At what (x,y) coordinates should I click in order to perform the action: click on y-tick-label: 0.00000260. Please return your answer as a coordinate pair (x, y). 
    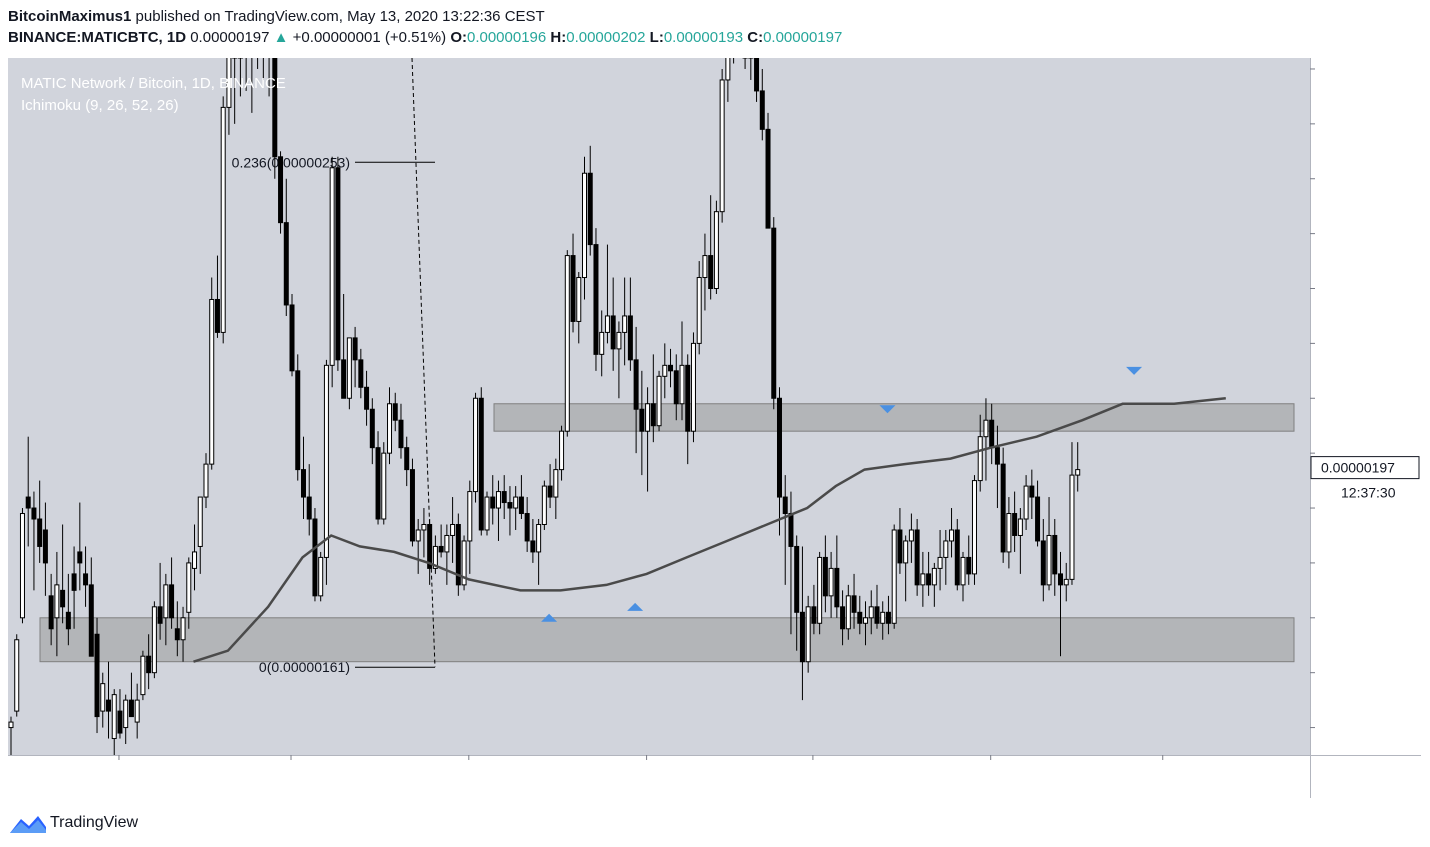
    Looking at the image, I should click on (1360, 124).